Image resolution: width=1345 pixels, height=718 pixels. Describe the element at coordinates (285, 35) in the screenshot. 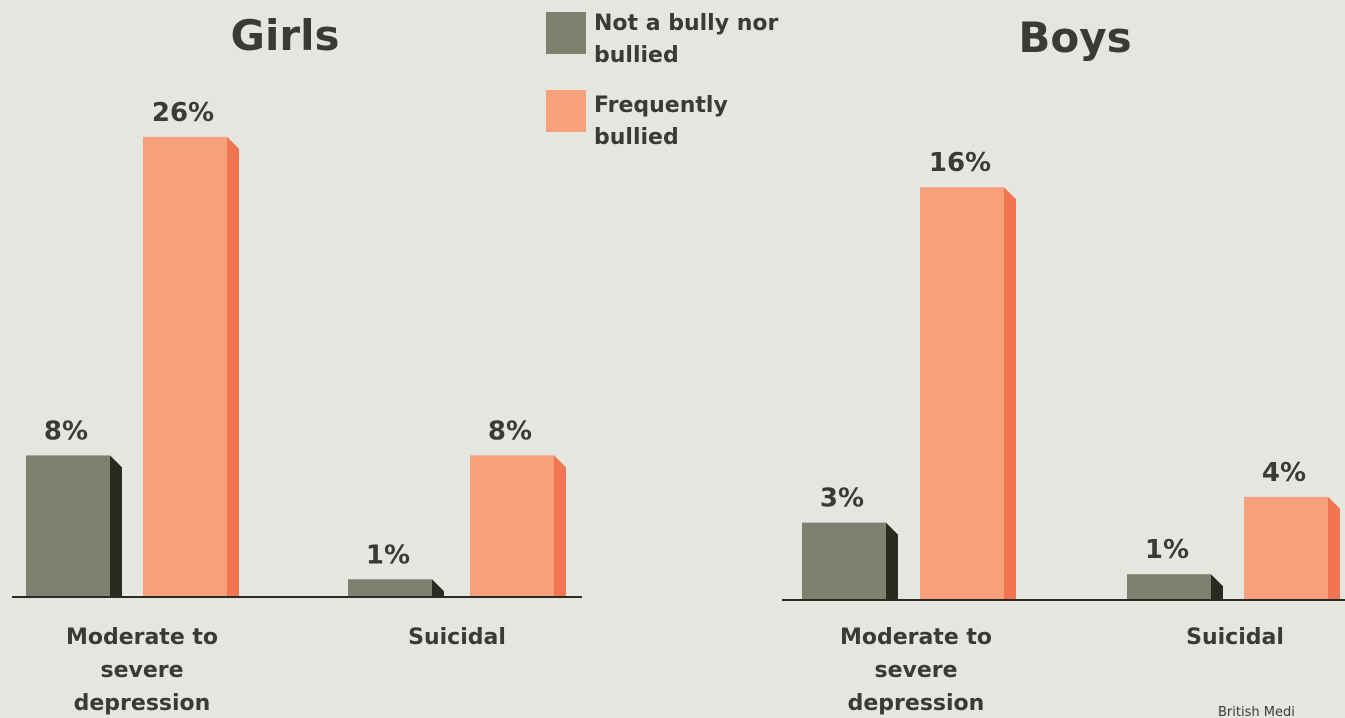

I see `girls-chart-title: Girls` at that location.